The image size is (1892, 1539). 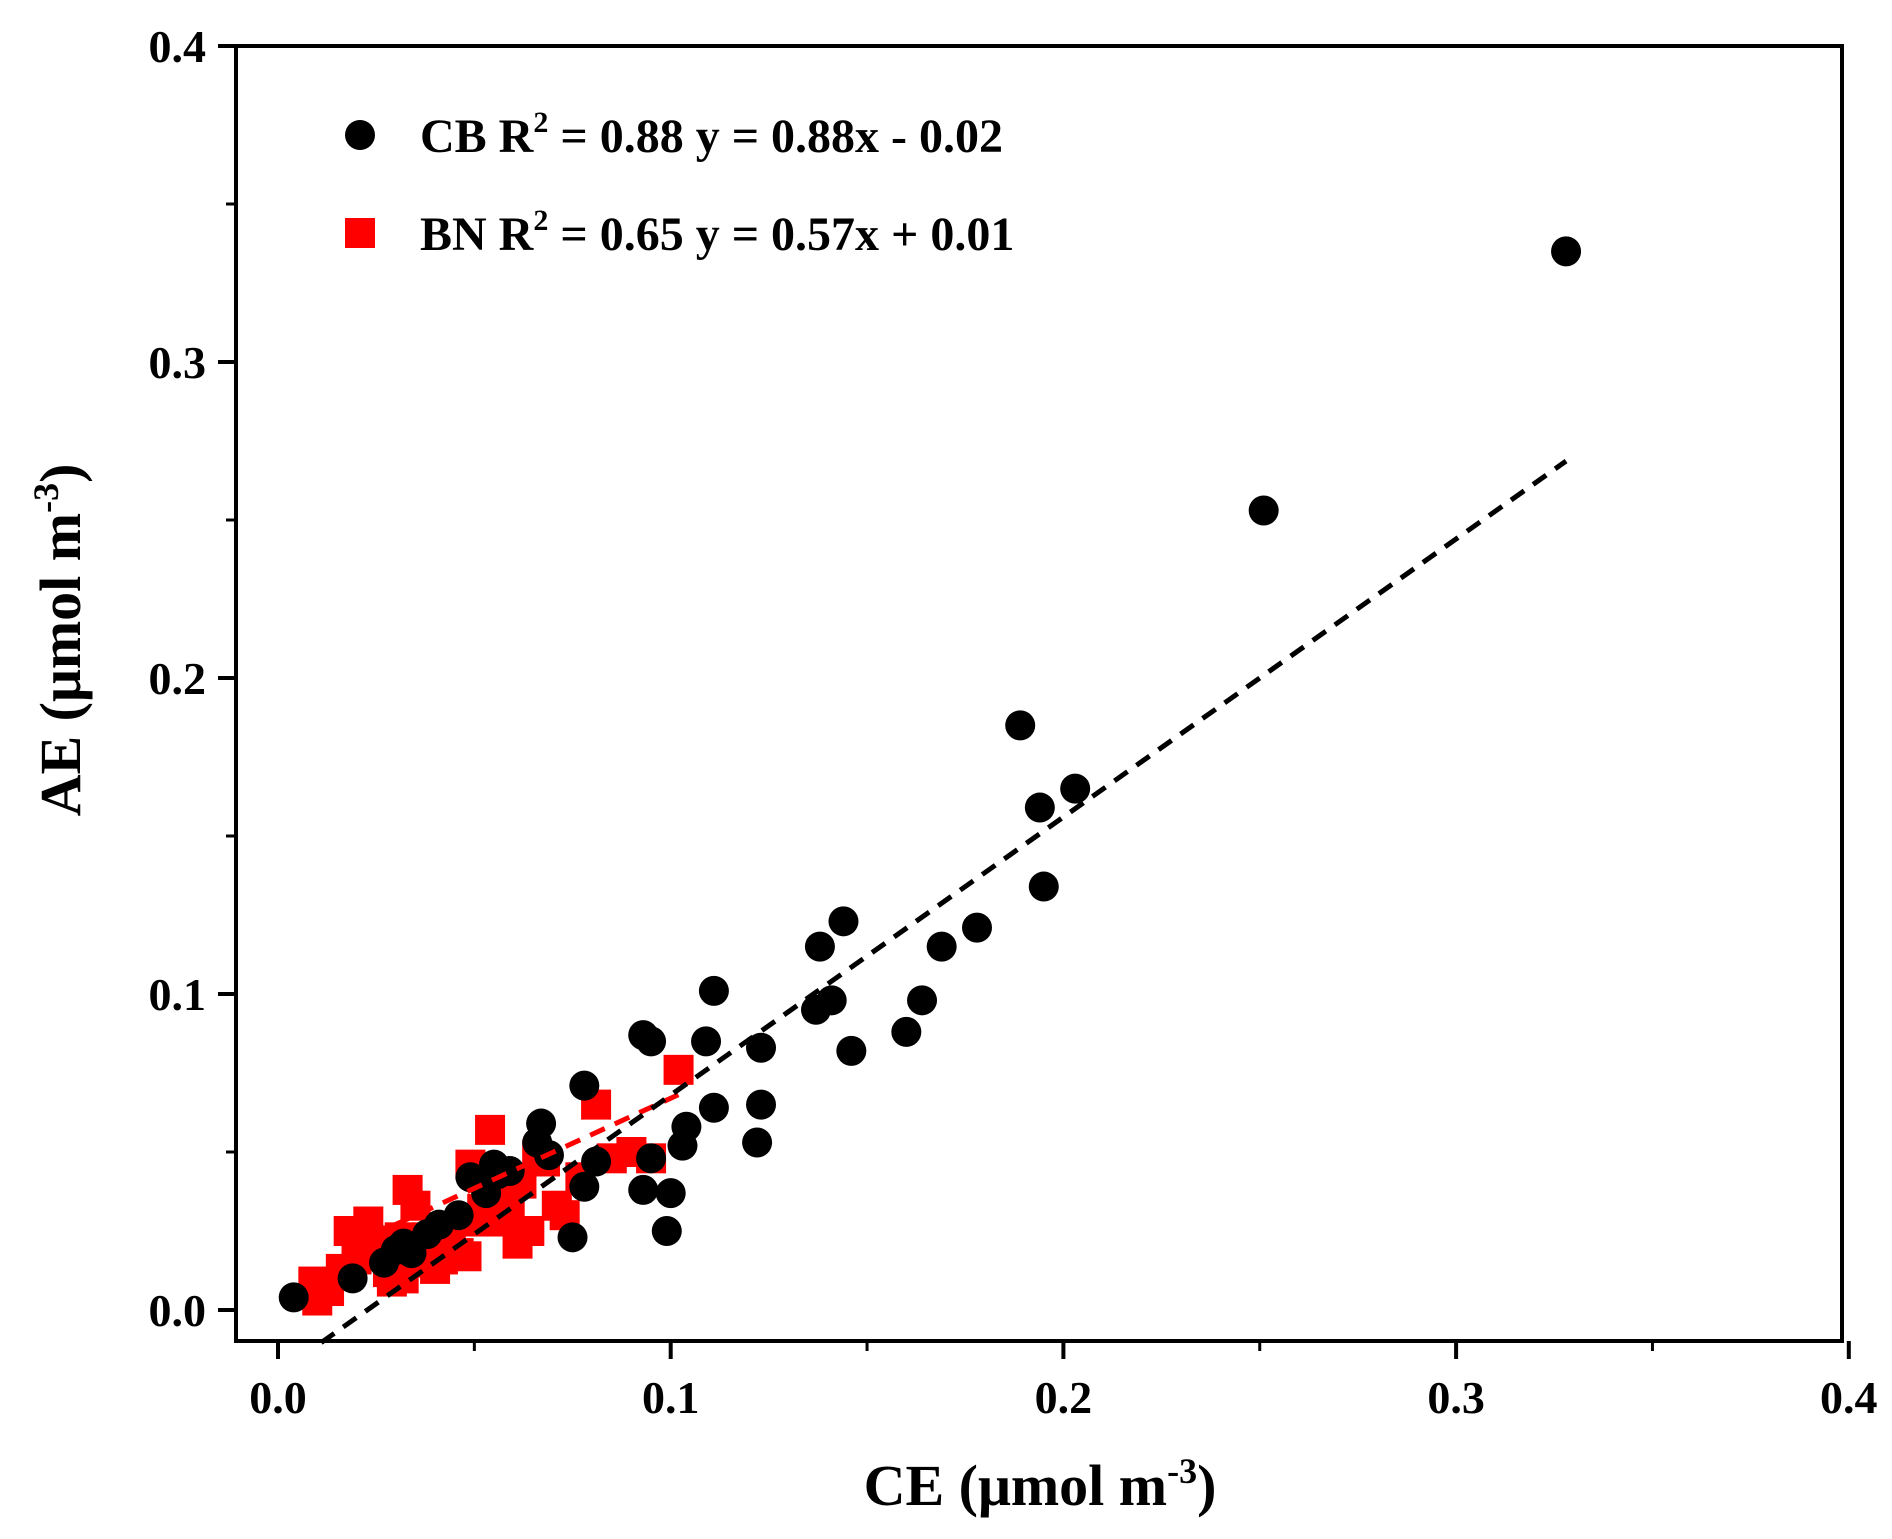 What do you see at coordinates (1849, 1397) in the screenshot?
I see `x-tick-label: 0.4` at bounding box center [1849, 1397].